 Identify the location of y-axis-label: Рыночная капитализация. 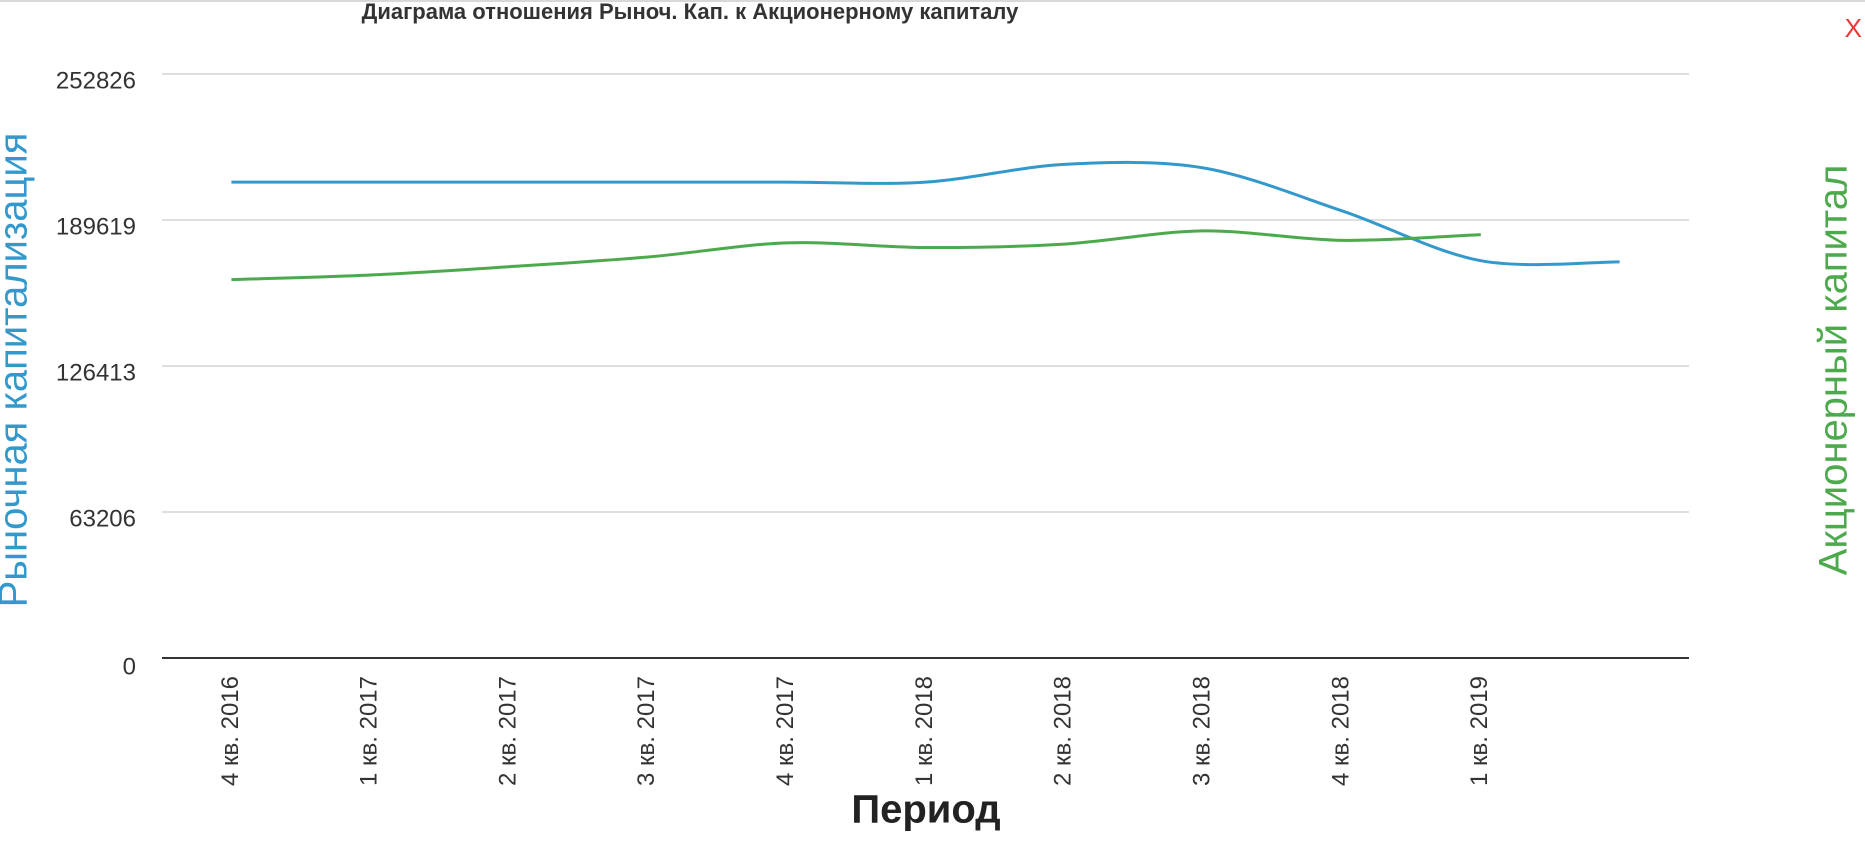
(18, 370).